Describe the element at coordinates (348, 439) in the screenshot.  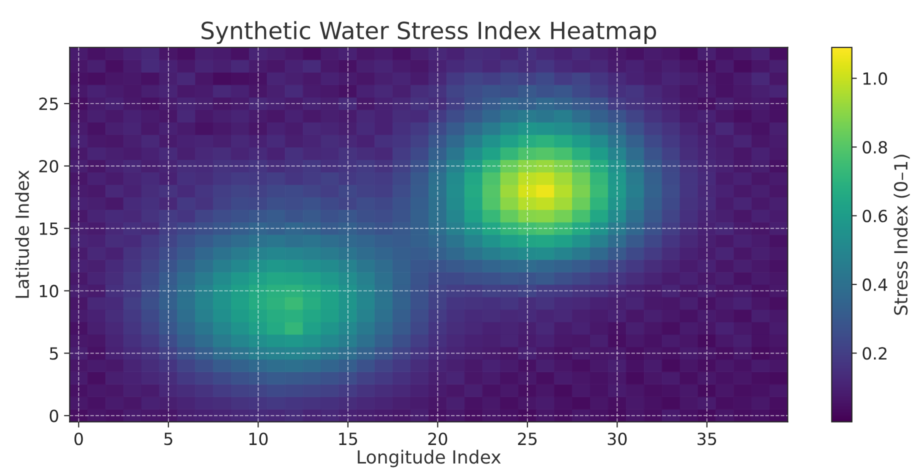
I see `x-tick-label: 15` at that location.